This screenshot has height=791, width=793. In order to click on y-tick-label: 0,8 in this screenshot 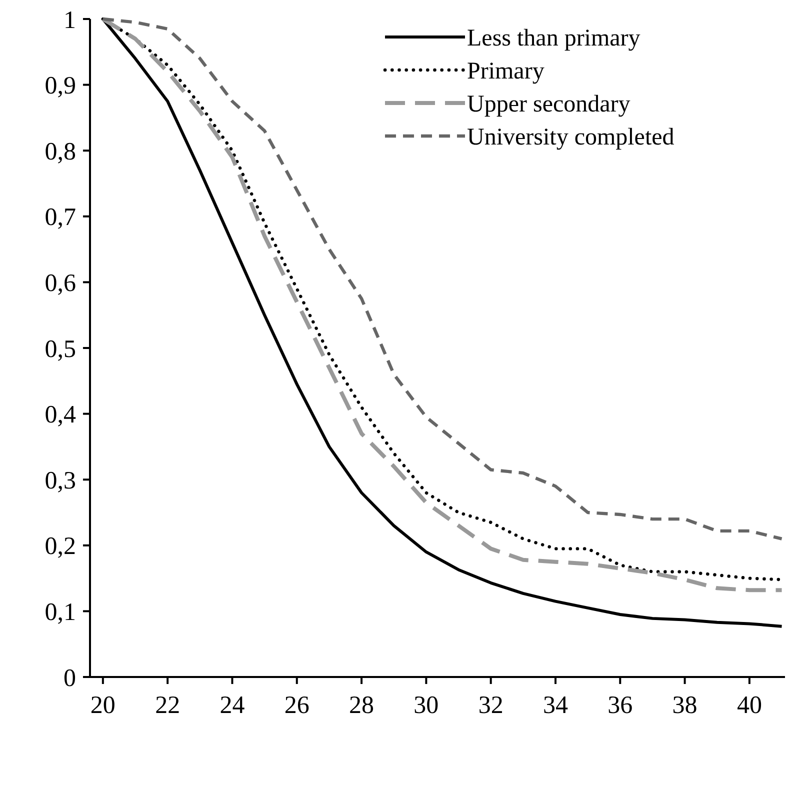, I will do `click(60, 152)`.